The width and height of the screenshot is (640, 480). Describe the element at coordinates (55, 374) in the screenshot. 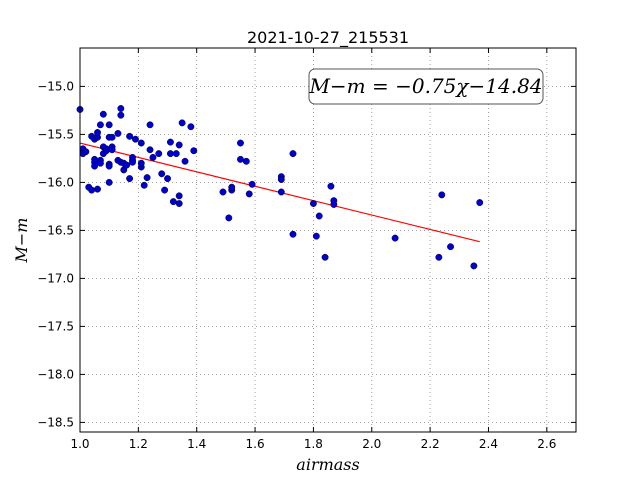

I see `y-tick-label: −18.0` at that location.